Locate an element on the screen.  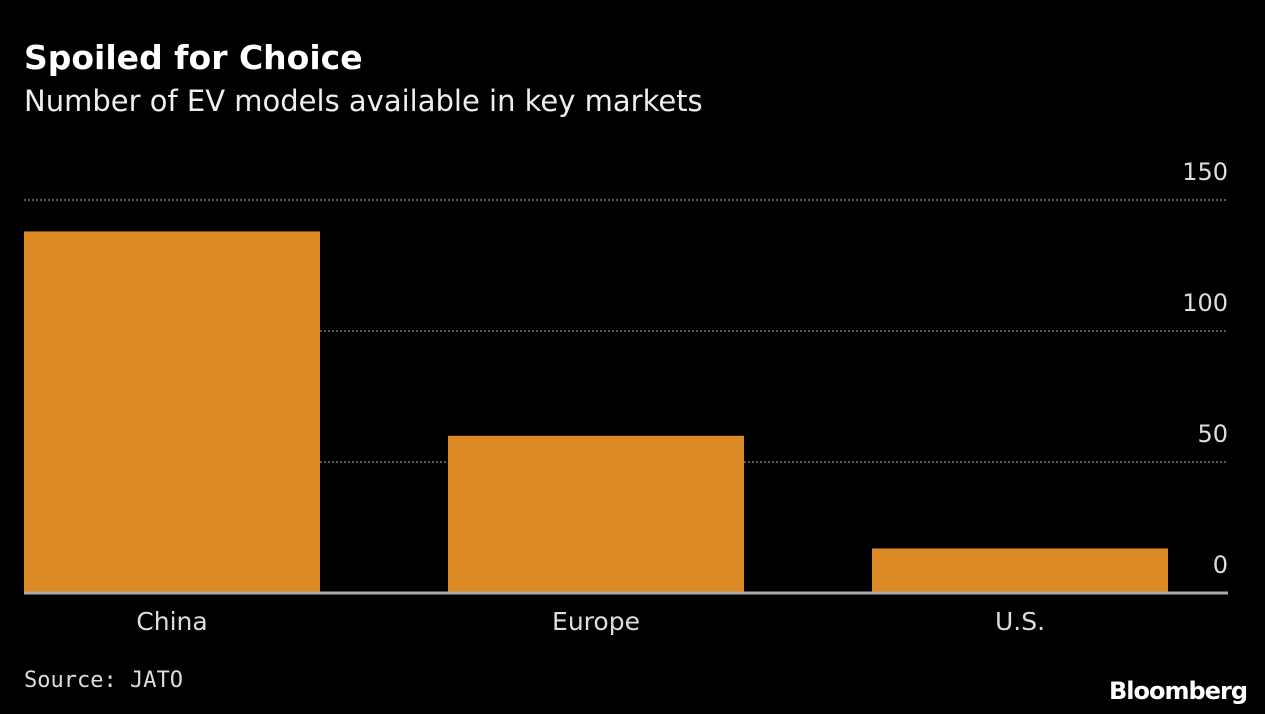
y-tick-label: 50 is located at coordinates (1212, 434).